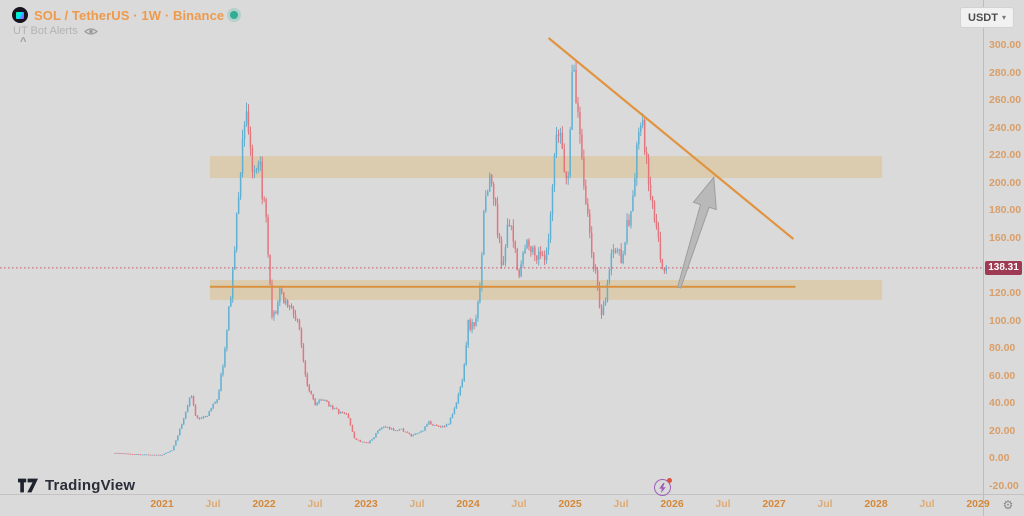 This screenshot has height=516, width=1024. I want to click on time-tick-label: 2029, so click(978, 504).